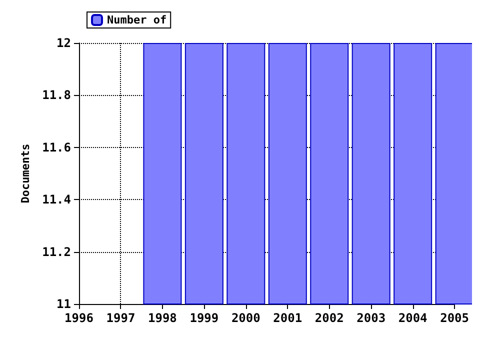  What do you see at coordinates (245, 318) in the screenshot?
I see `x-tick-label: 2000` at bounding box center [245, 318].